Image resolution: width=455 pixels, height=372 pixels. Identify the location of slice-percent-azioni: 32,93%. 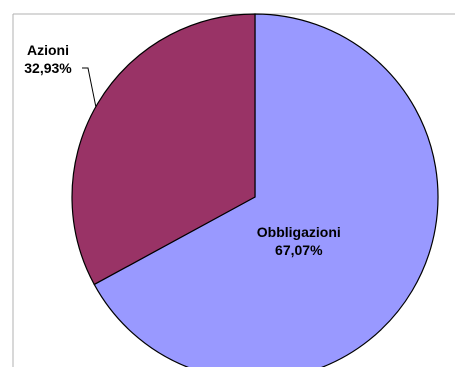
(48, 68).